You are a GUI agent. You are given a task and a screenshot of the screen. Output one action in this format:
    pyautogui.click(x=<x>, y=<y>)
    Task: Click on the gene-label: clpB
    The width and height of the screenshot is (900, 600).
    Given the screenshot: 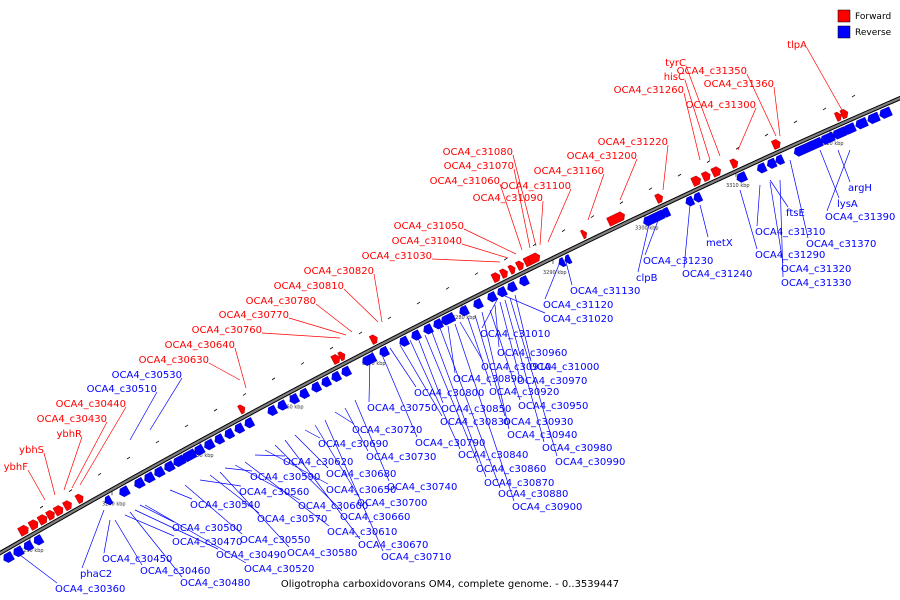 What is the action you would take?
    pyautogui.click(x=647, y=278)
    